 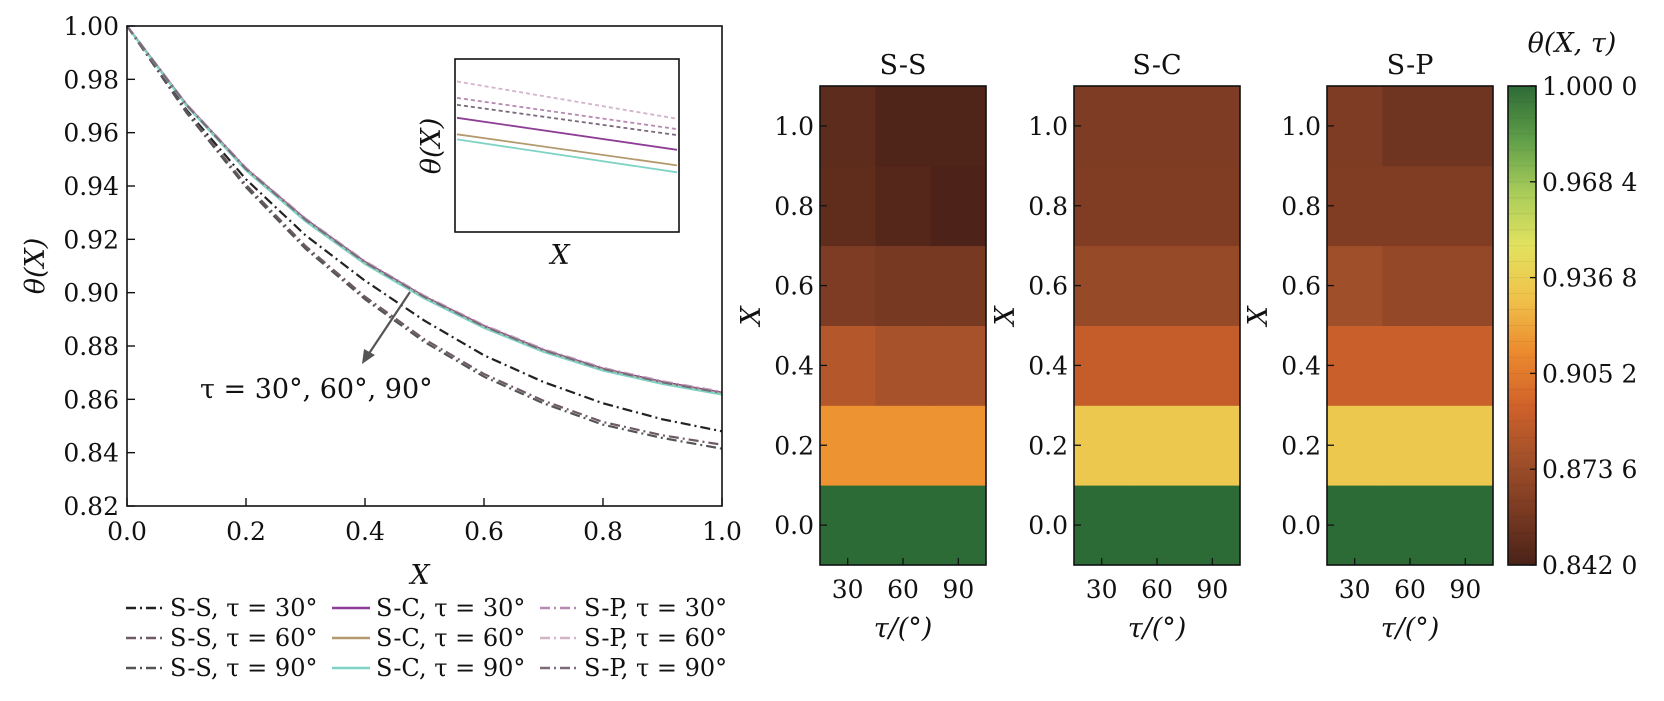 What do you see at coordinates (655, 638) in the screenshot?
I see `legend-label: S-P, τ = 60°` at bounding box center [655, 638].